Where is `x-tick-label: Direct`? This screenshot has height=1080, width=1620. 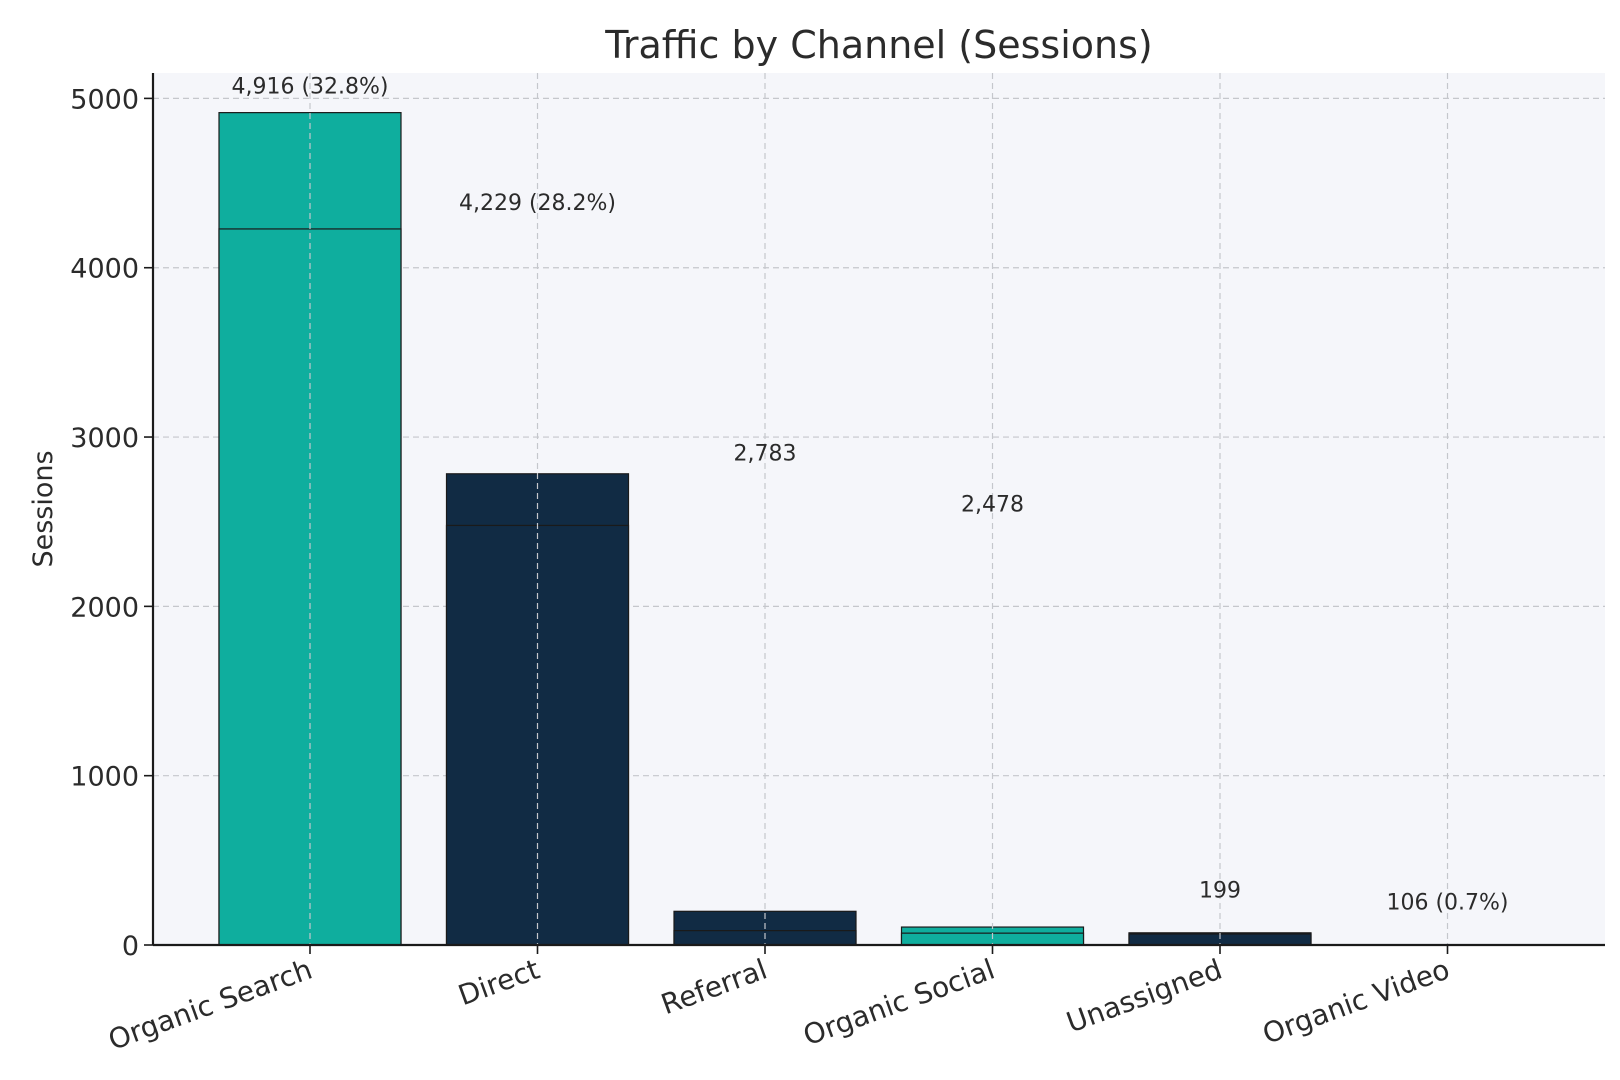 x-tick-label: Direct is located at coordinates (499, 983).